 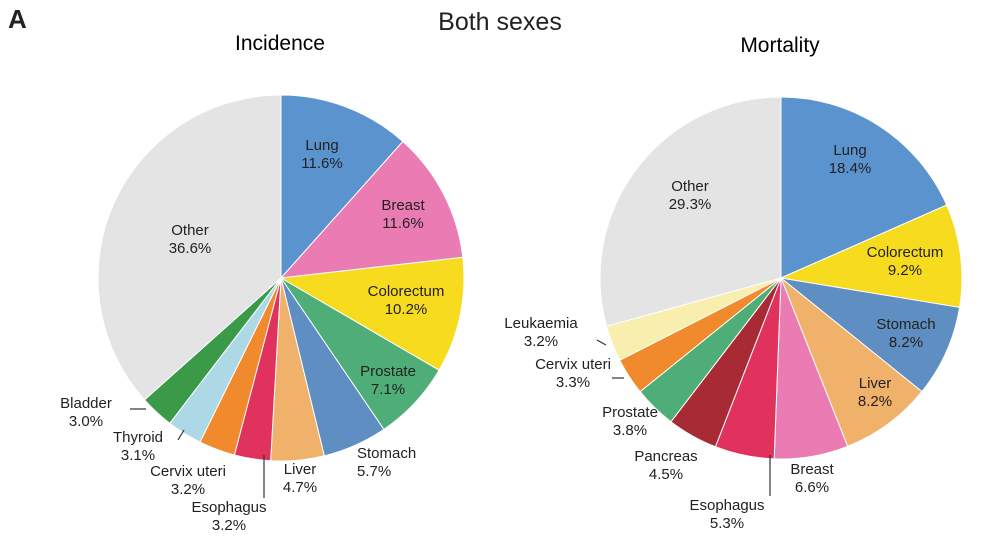 What do you see at coordinates (181, 435) in the screenshot?
I see `incidence-leader-thyroid` at bounding box center [181, 435].